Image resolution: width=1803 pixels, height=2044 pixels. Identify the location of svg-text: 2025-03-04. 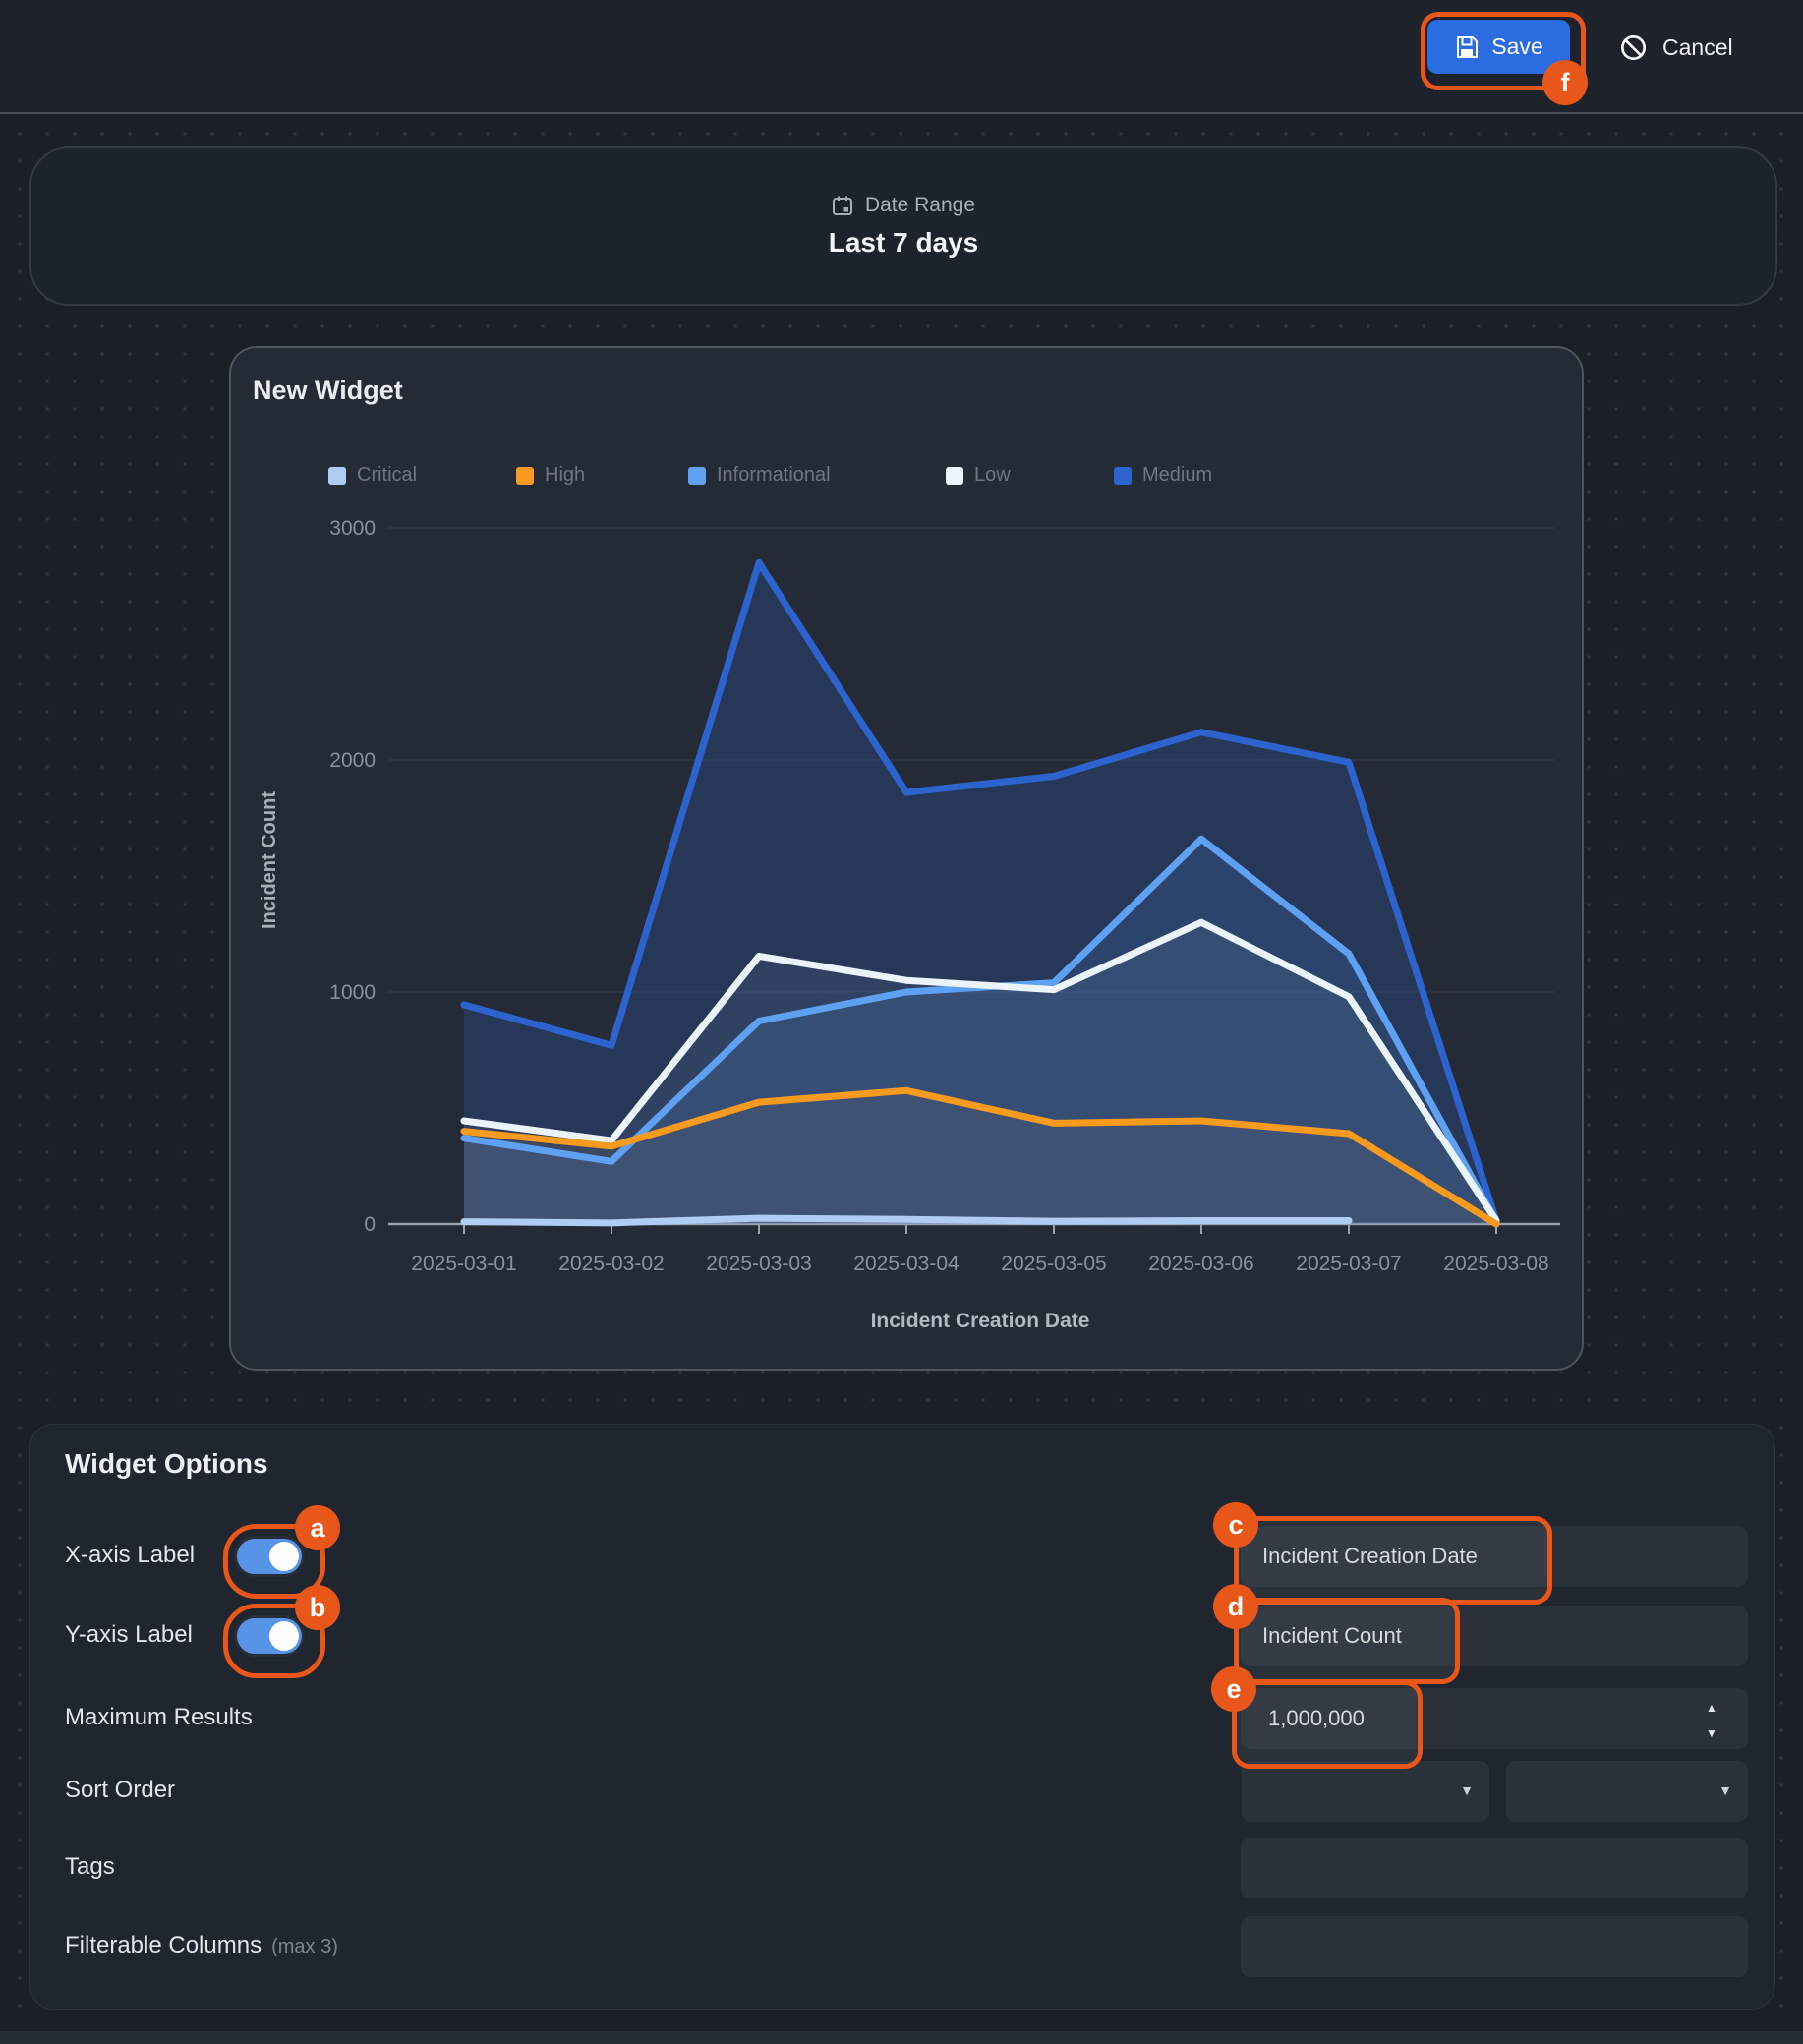
(906, 1264).